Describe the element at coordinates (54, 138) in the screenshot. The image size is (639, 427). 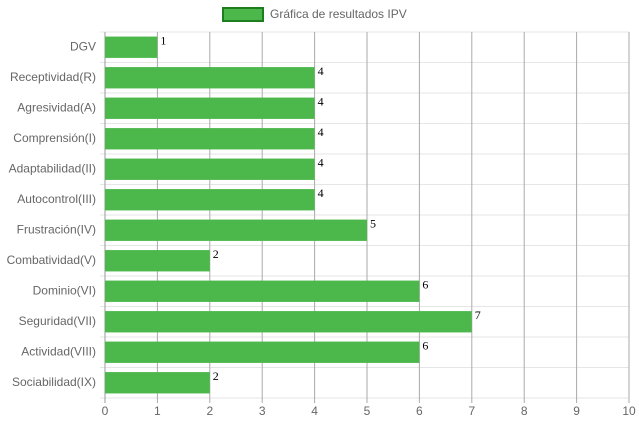
I see `y-tick-label: Comprensión(I)` at that location.